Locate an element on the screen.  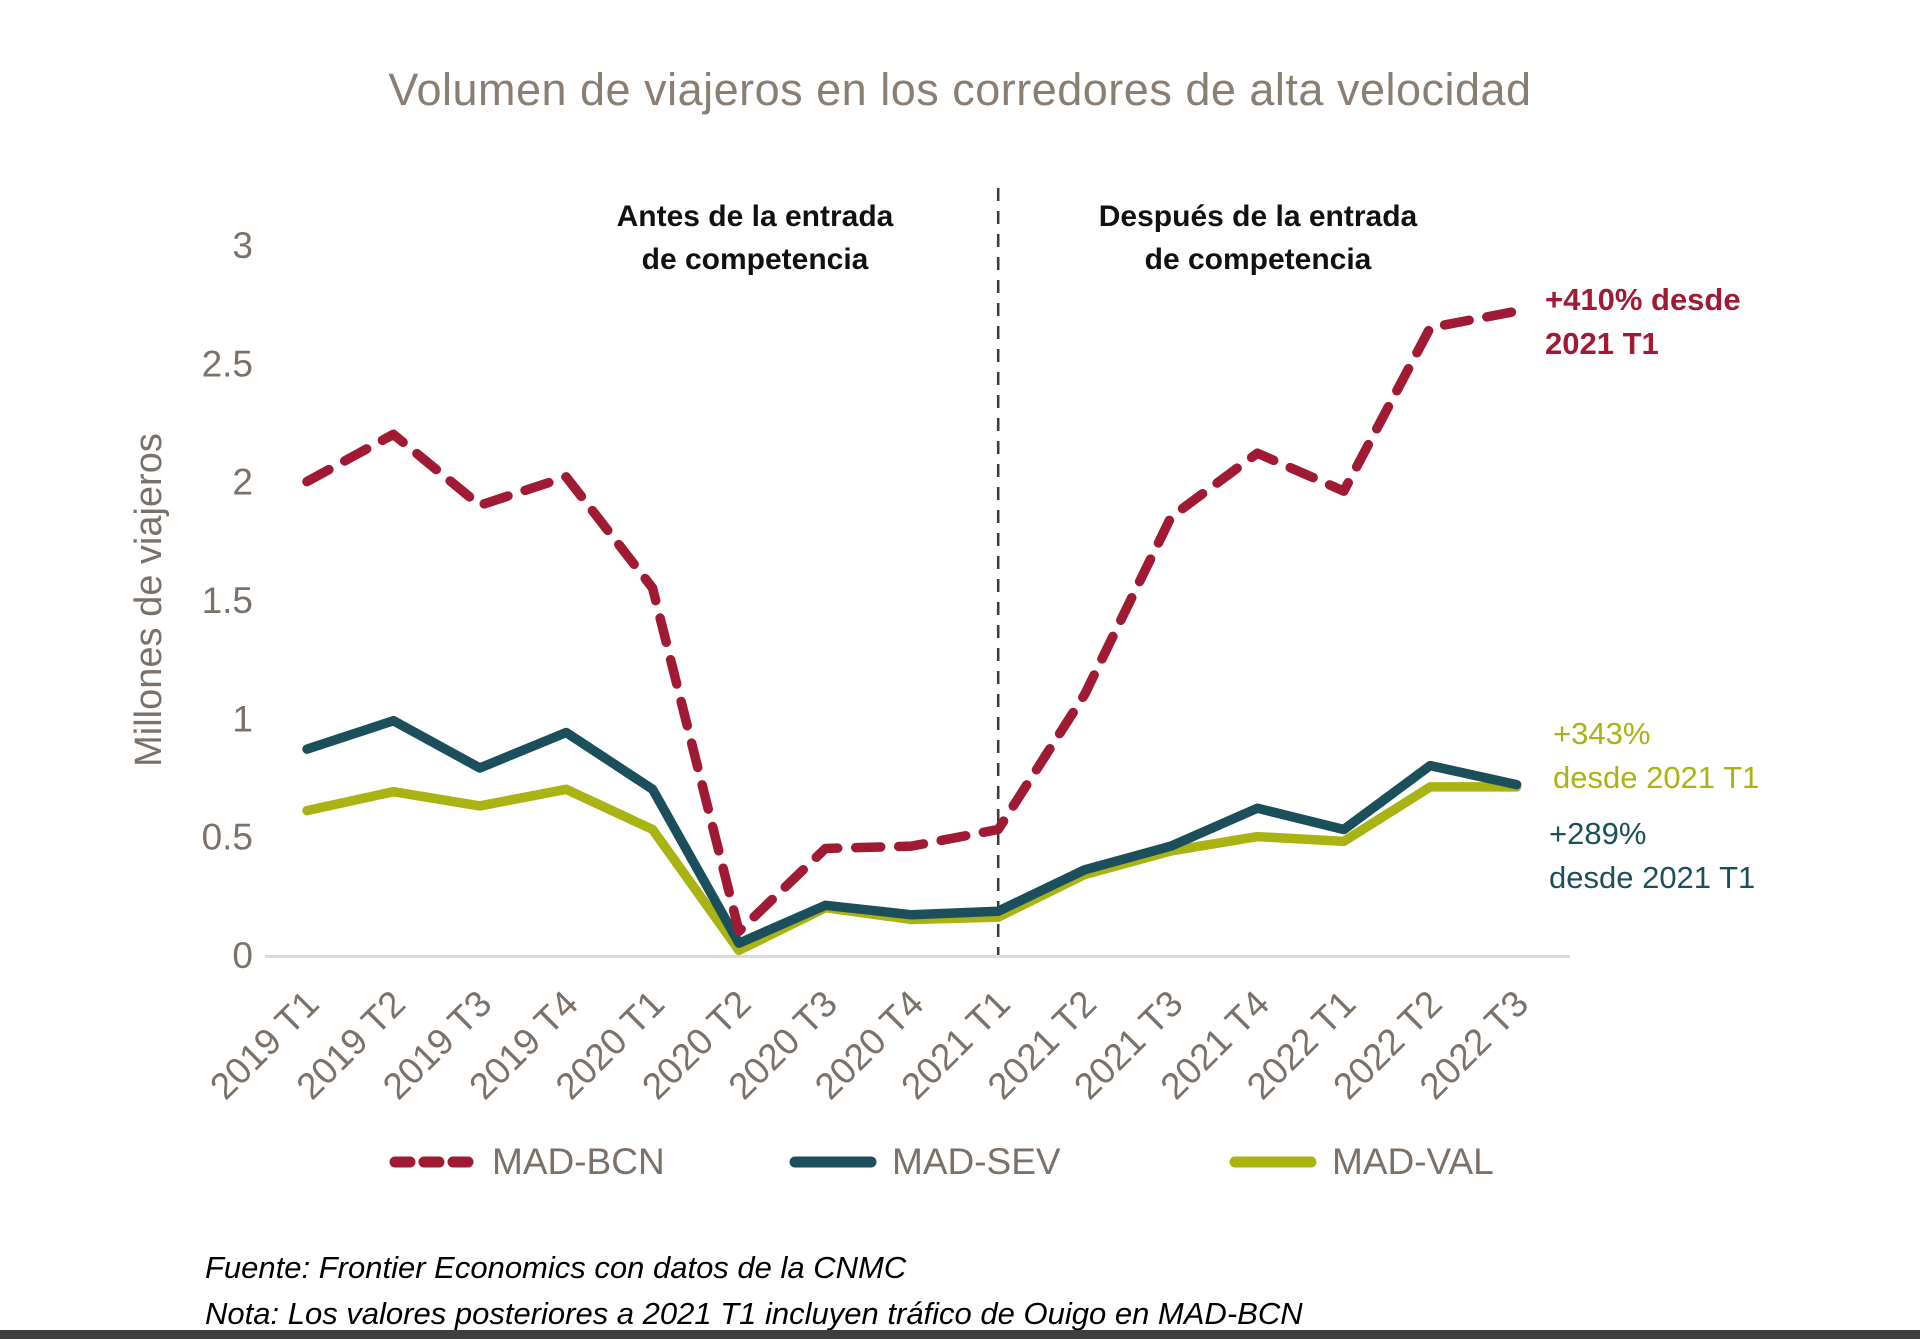
legend-item-mad-sev: MAD-SEV is located at coordinates (924, 1162).